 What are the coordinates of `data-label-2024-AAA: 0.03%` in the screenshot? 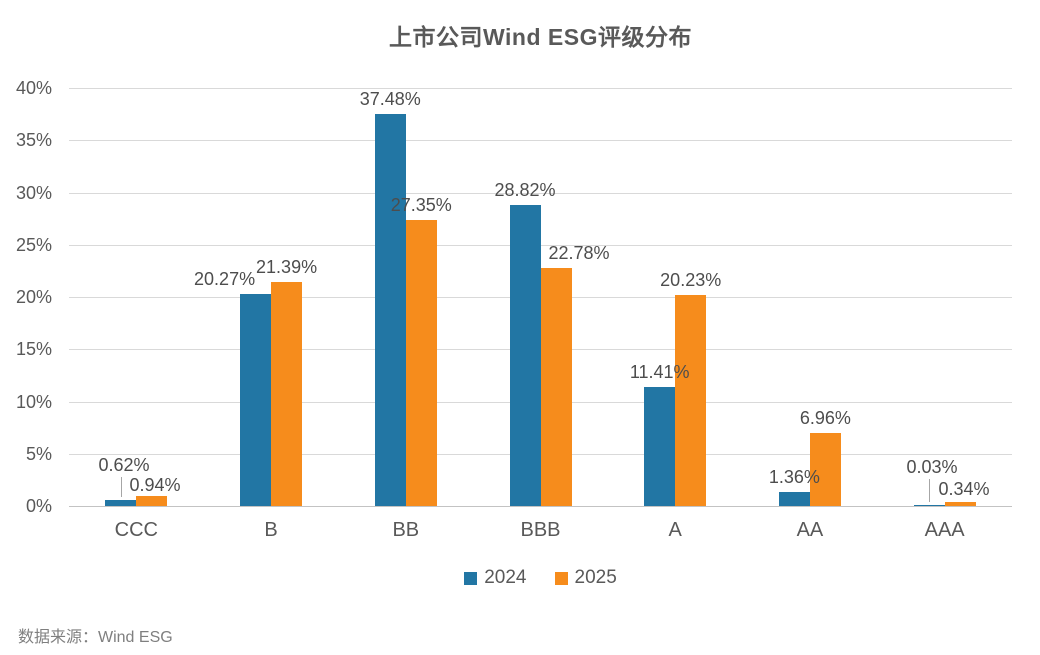 It's located at (932, 467).